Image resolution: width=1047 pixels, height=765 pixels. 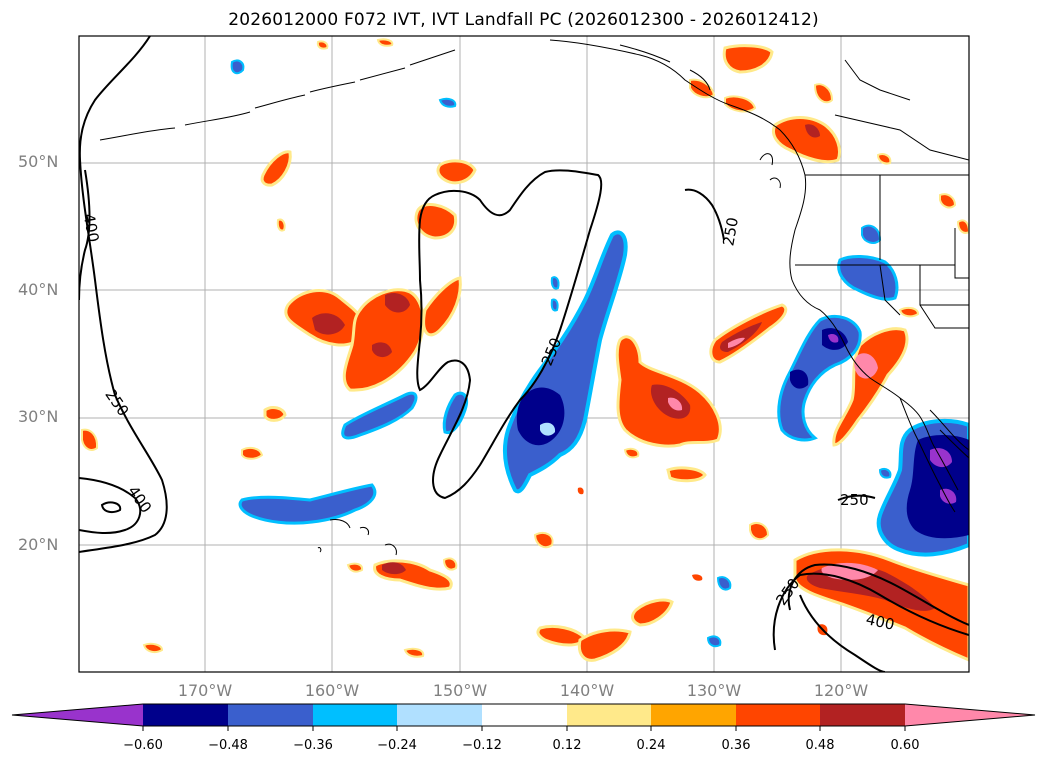 What do you see at coordinates (567, 745) in the screenshot?
I see `colorbar-tick-label: 0.12` at bounding box center [567, 745].